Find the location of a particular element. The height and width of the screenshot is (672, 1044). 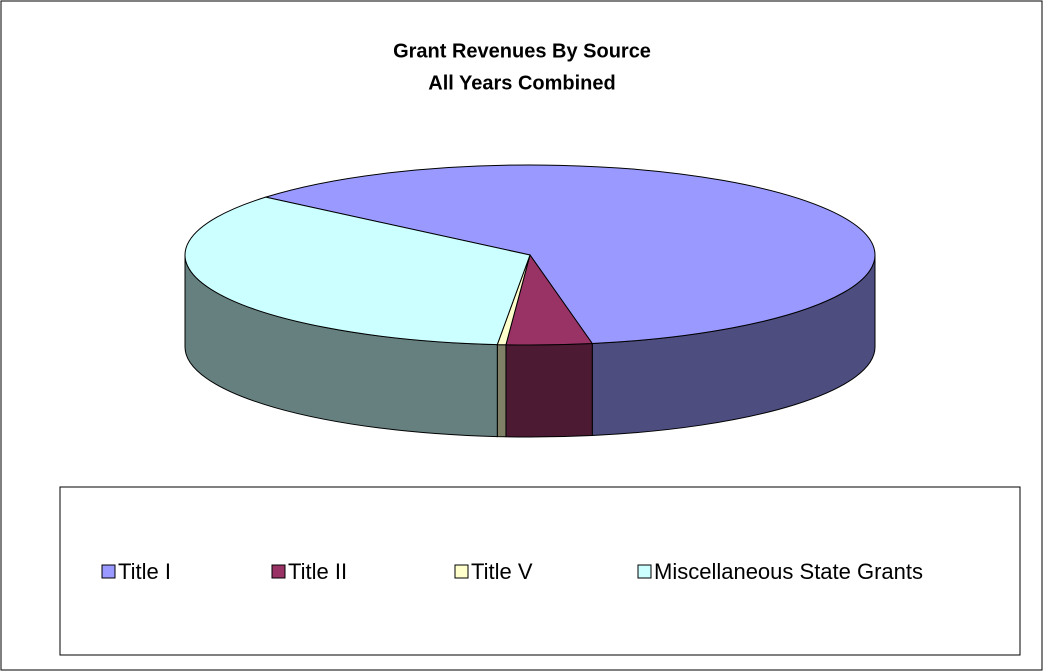

chart-title: Grant Revenues By Source is located at coordinates (522, 51).